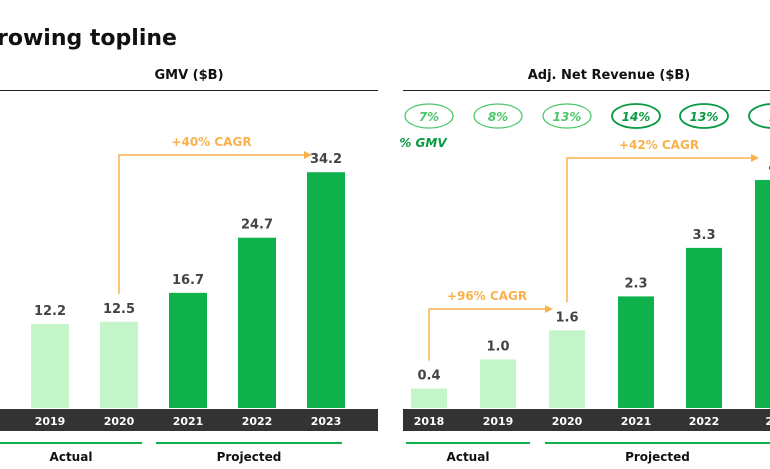 The width and height of the screenshot is (770, 469). What do you see at coordinates (429, 398) in the screenshot?
I see `bar-1-2018` at bounding box center [429, 398].